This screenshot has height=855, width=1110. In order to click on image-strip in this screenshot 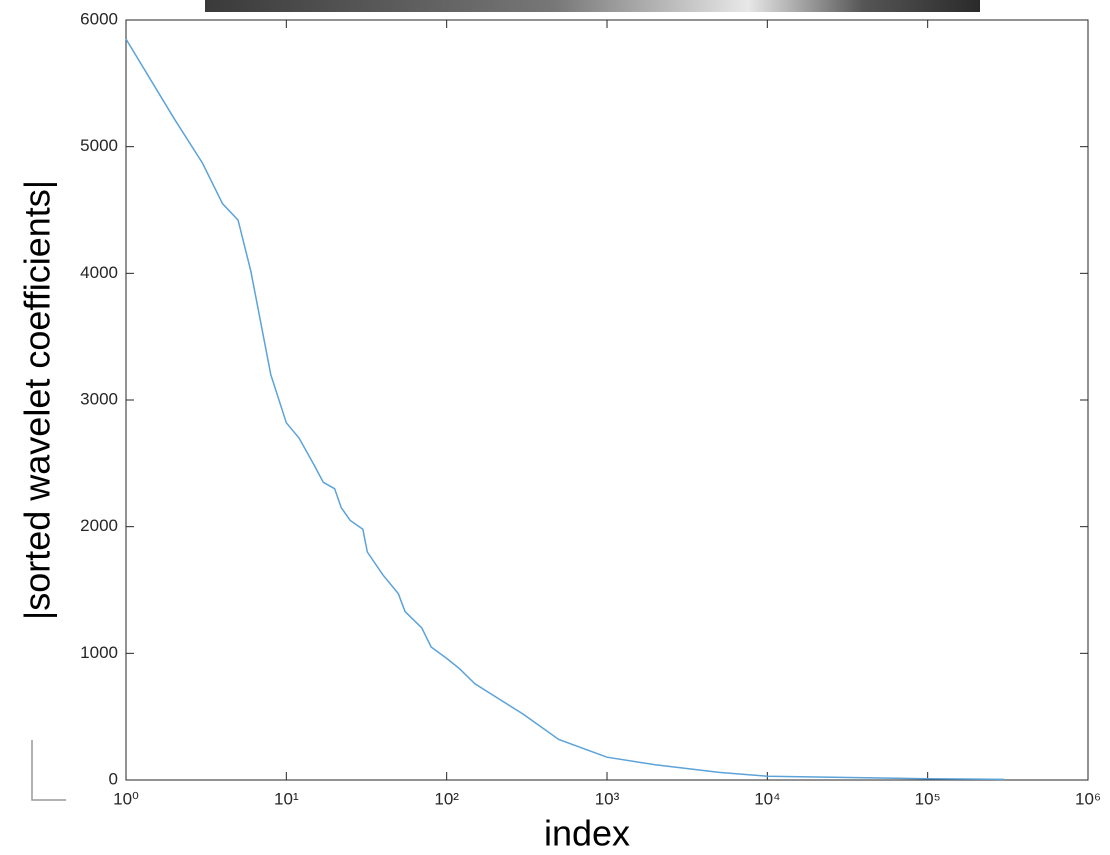, I will do `click(592, 6)`.